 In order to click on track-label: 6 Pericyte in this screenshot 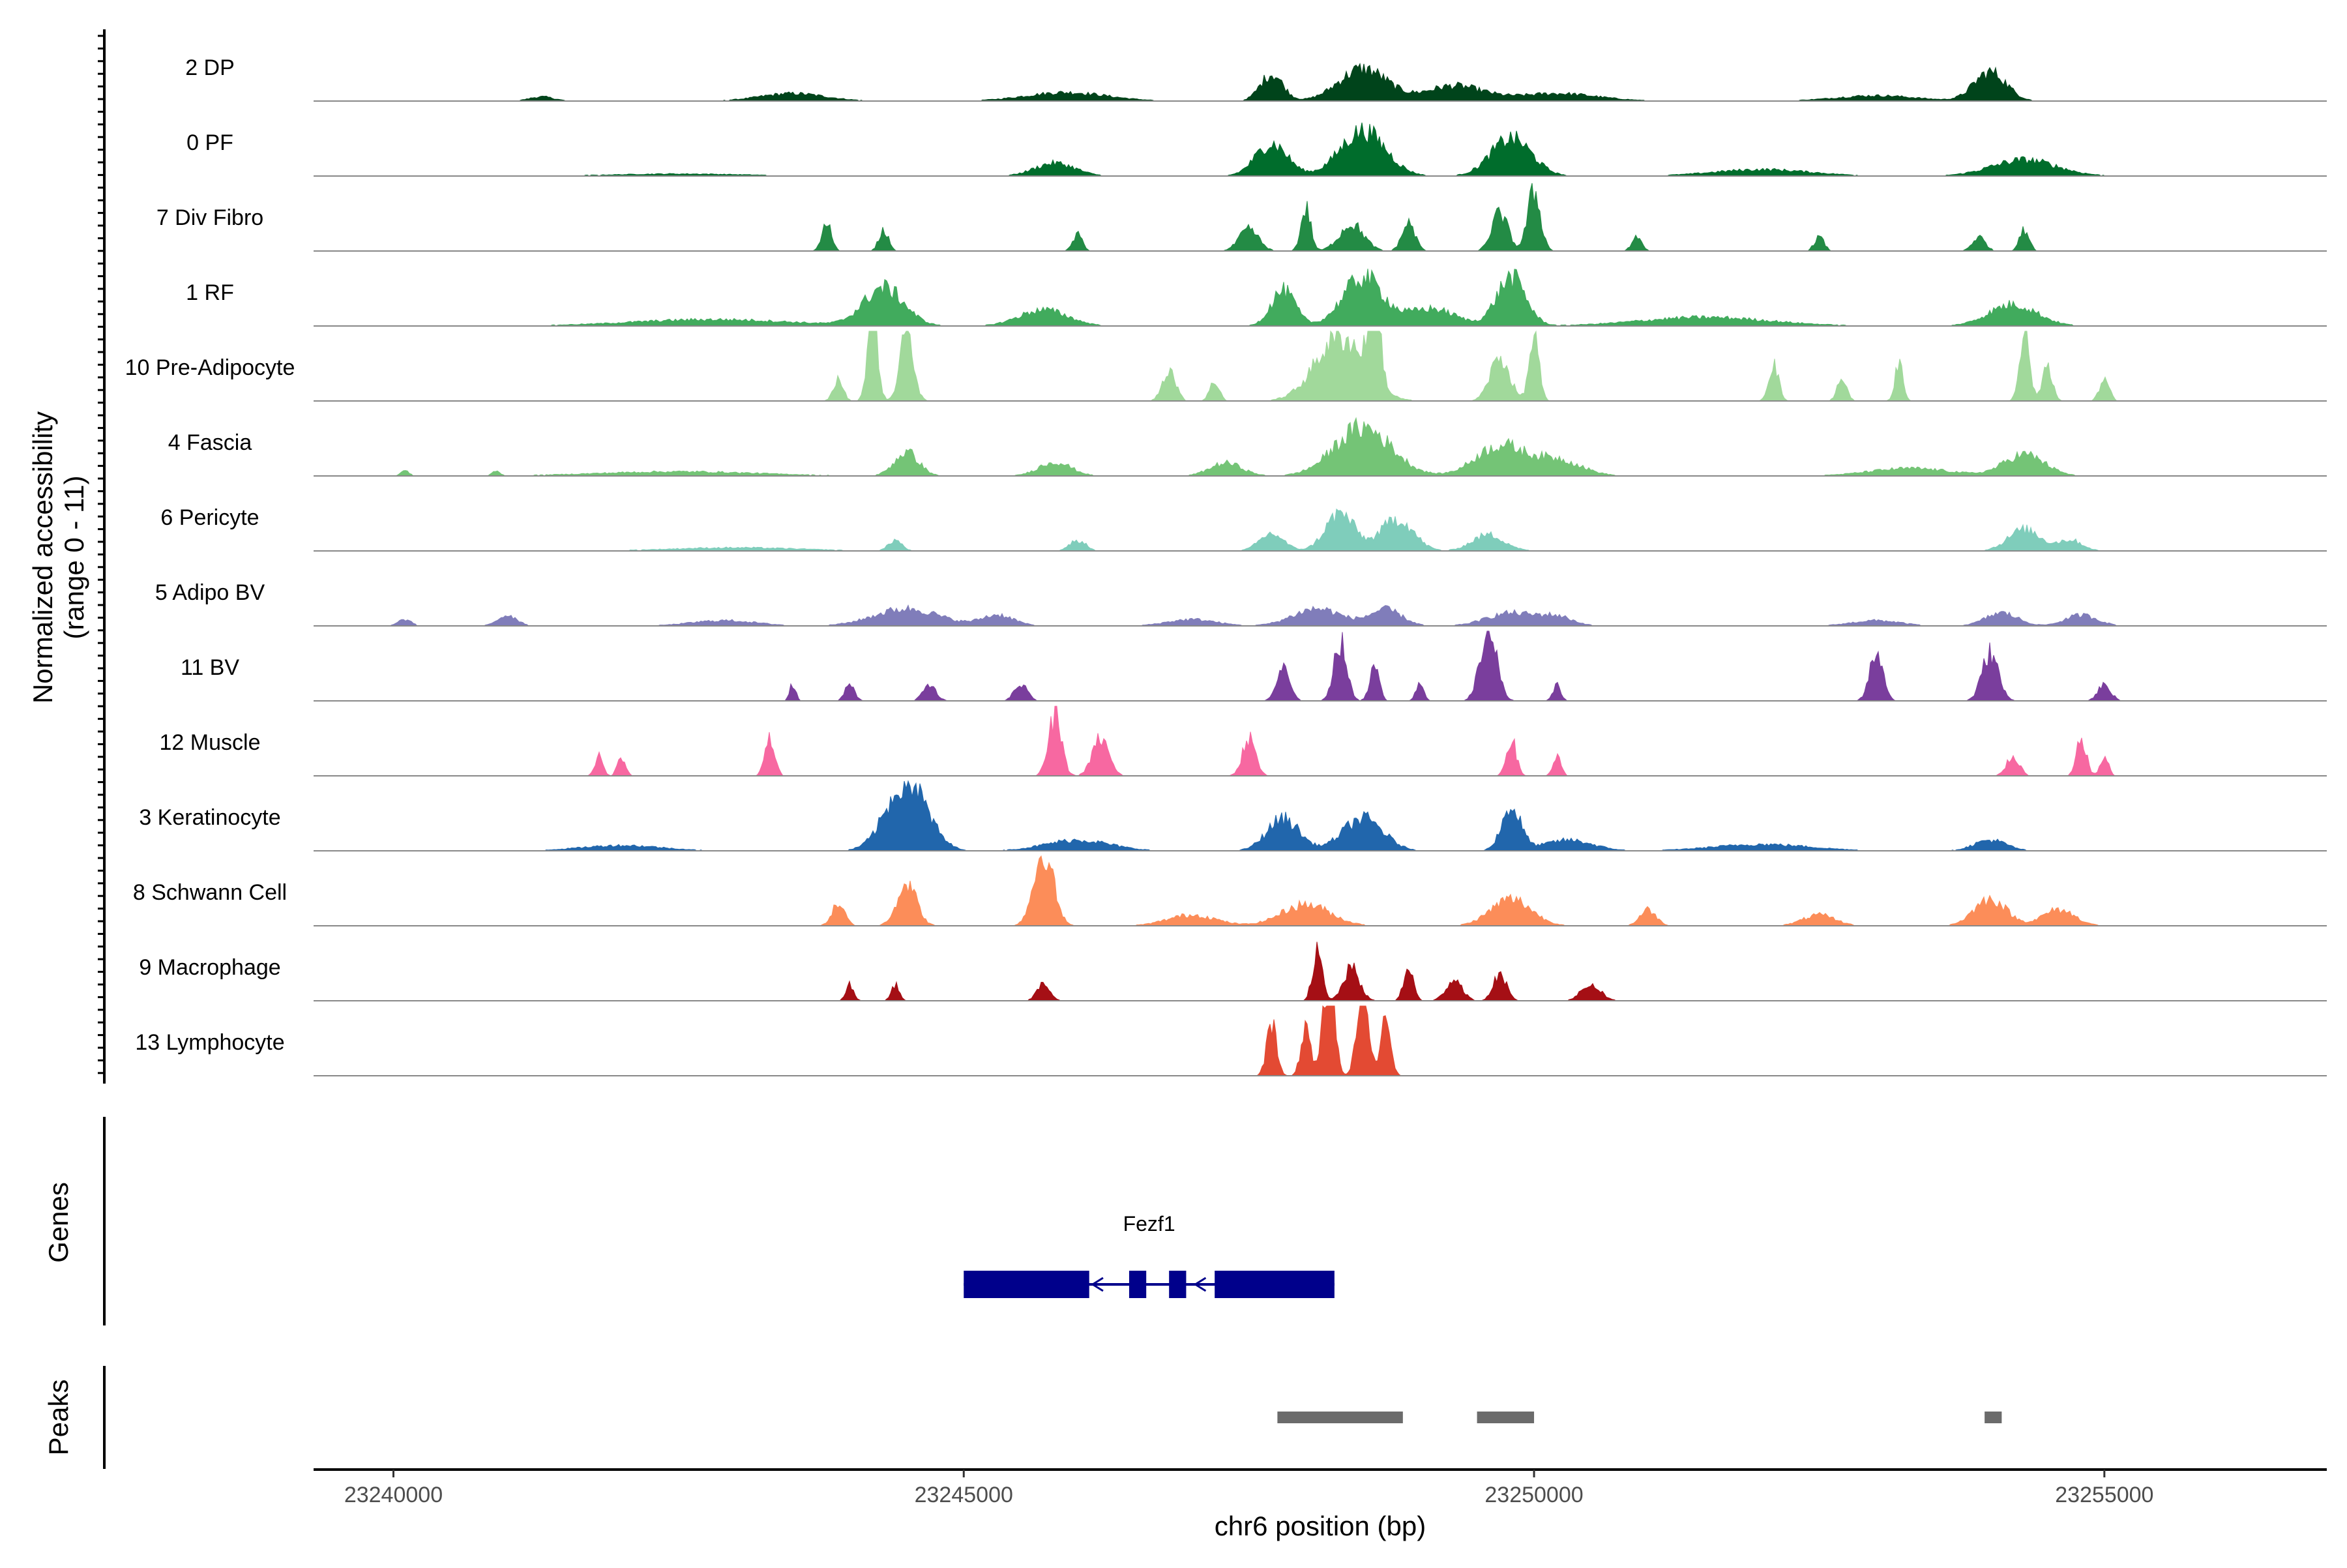, I will do `click(209, 518)`.